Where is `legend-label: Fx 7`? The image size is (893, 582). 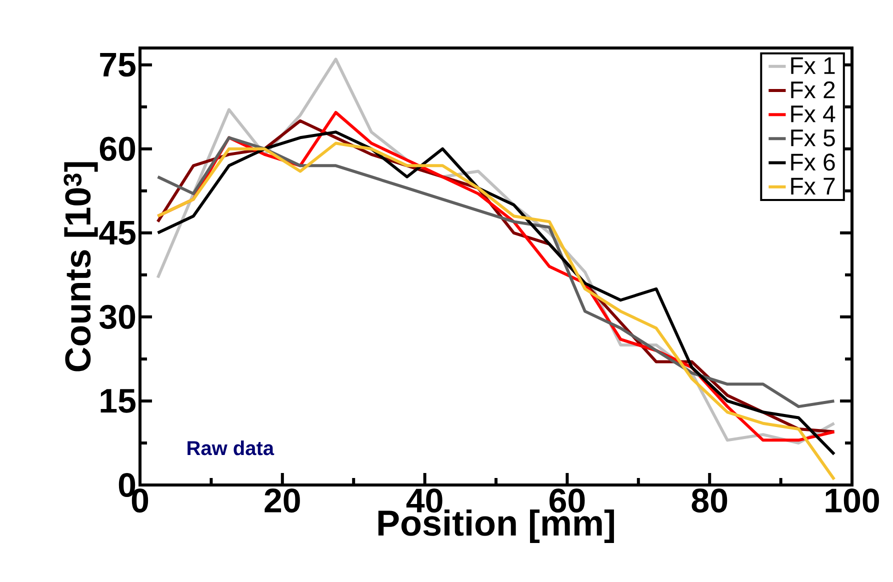 legend-label: Fx 7 is located at coordinates (813, 186).